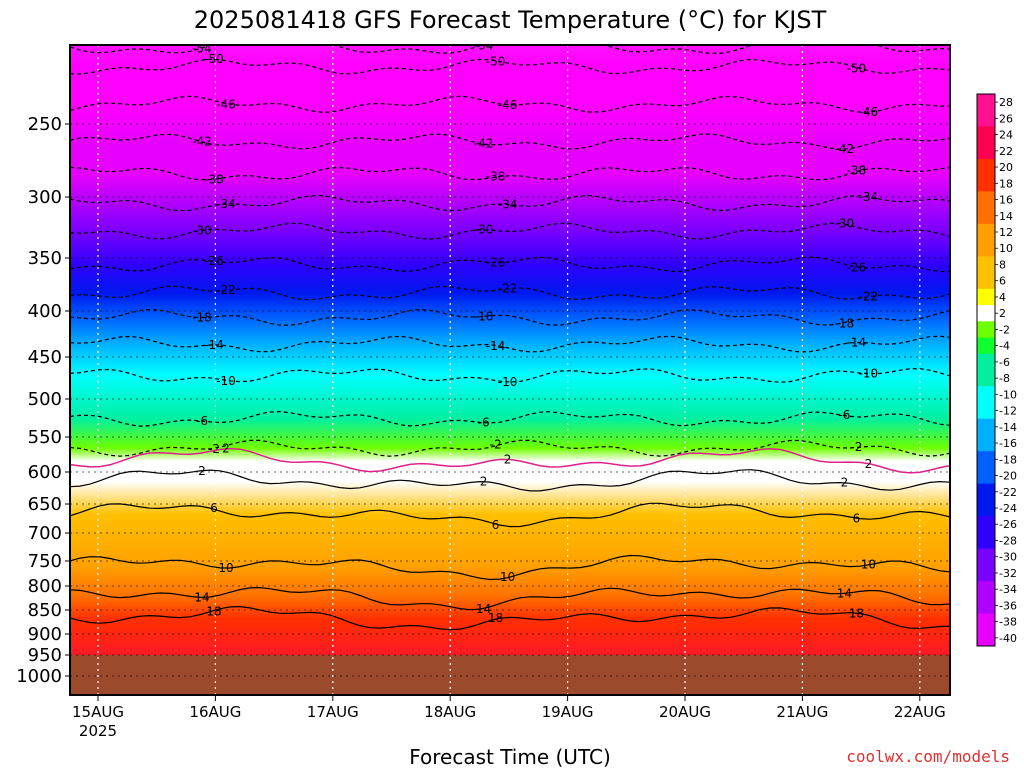  What do you see at coordinates (802, 712) in the screenshot?
I see `x-tick-label: 21AUG` at bounding box center [802, 712].